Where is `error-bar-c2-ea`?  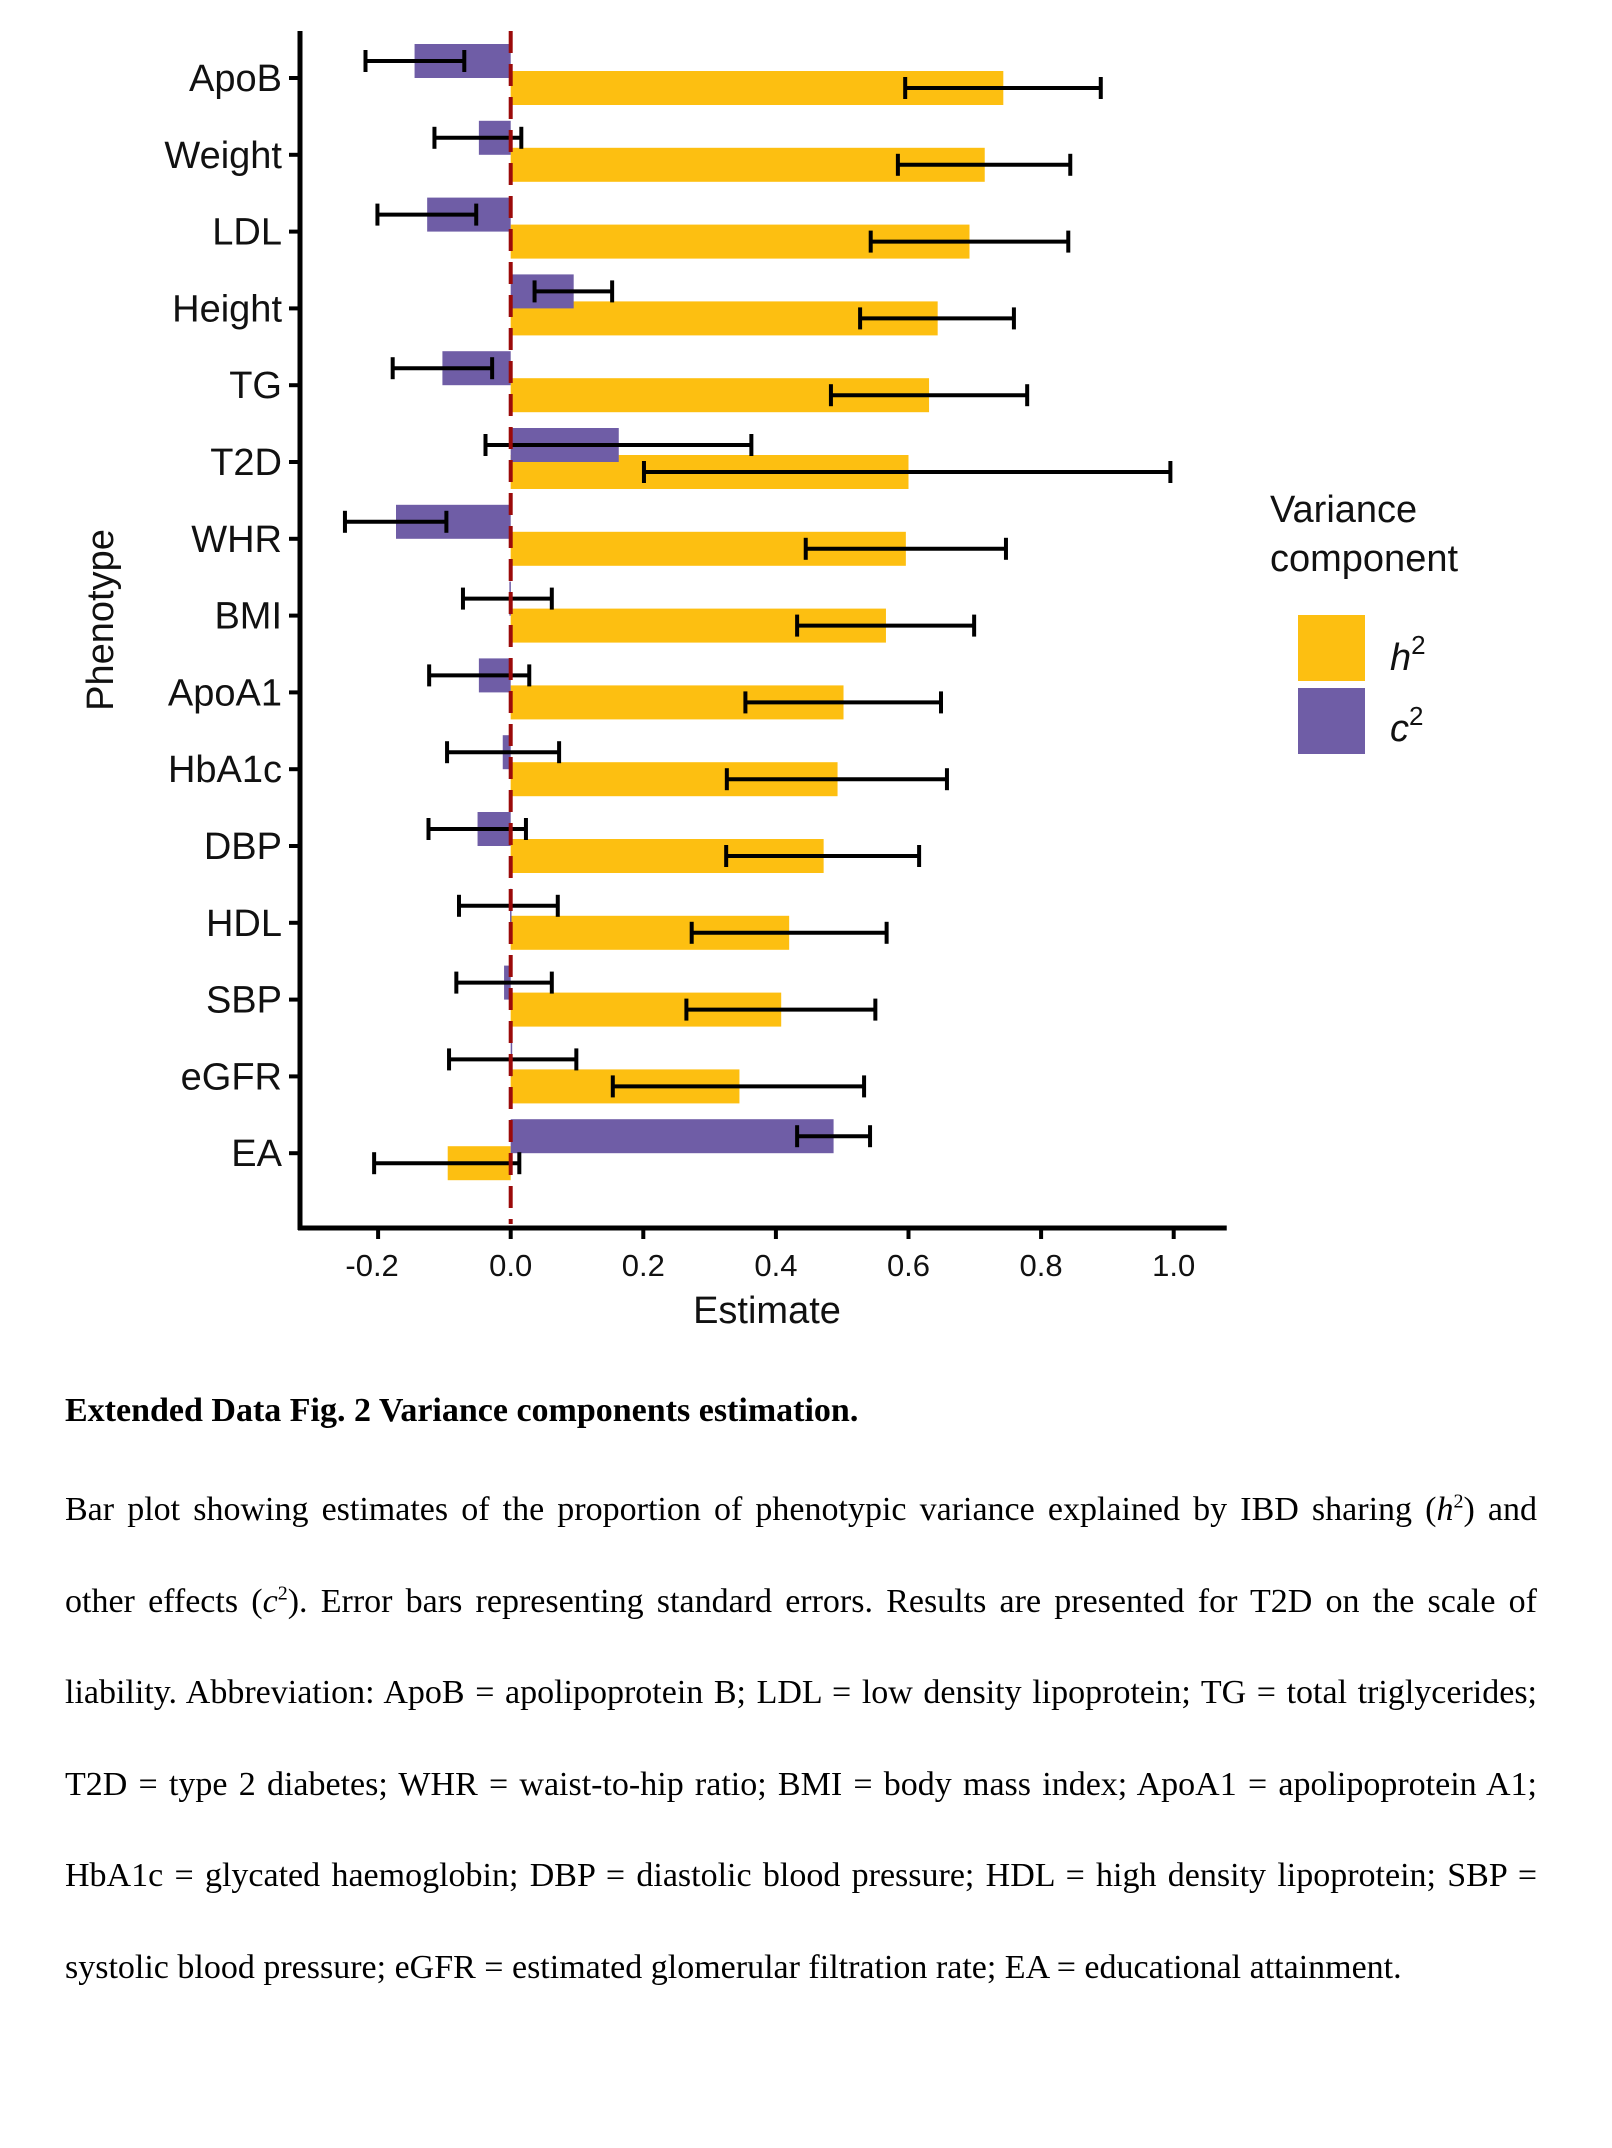 error-bar-c2-ea is located at coordinates (834, 1136).